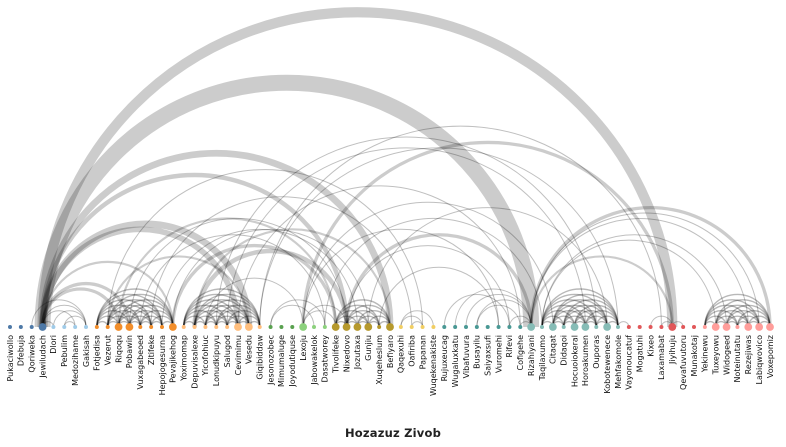 This screenshot has height=447, width=786. What do you see at coordinates (260, 357) in the screenshot?
I see `node-label: Giqibiddaw` at bounding box center [260, 357].